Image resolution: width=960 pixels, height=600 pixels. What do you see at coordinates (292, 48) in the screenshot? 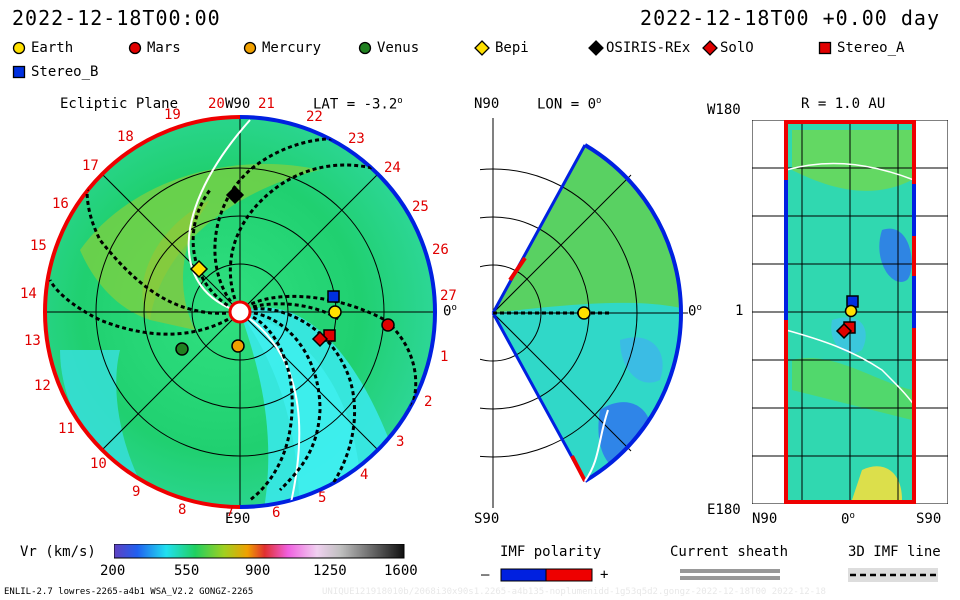
I see `legend-label: Mercury` at bounding box center [292, 48].